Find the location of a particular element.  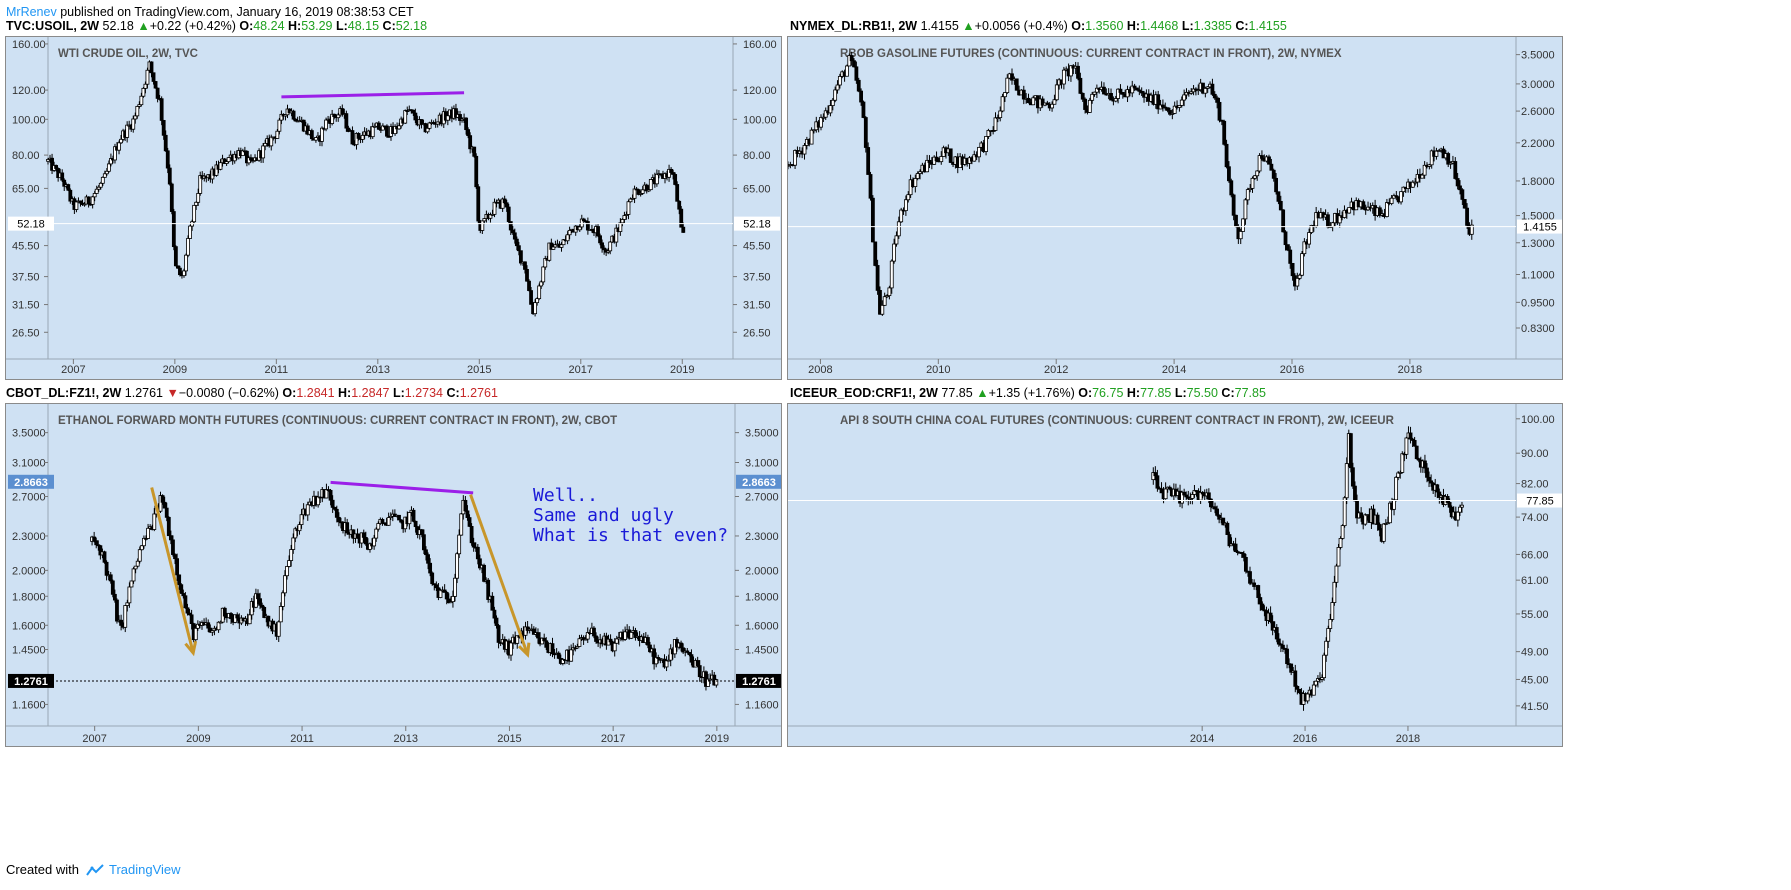

x-tick-label: 2010 is located at coordinates (938, 370).